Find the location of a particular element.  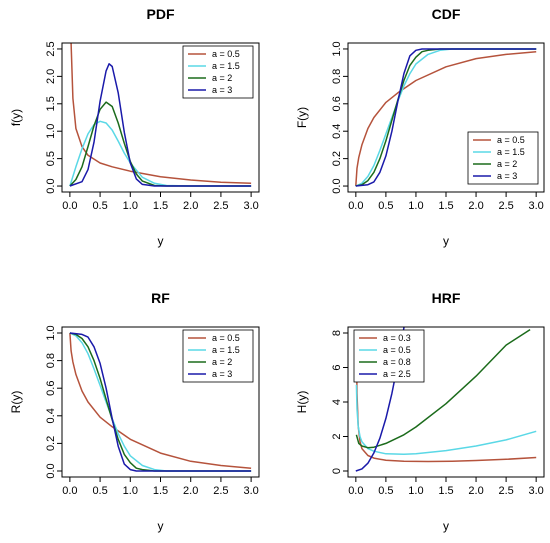

y-tick-label: 0 is located at coordinates (337, 471).